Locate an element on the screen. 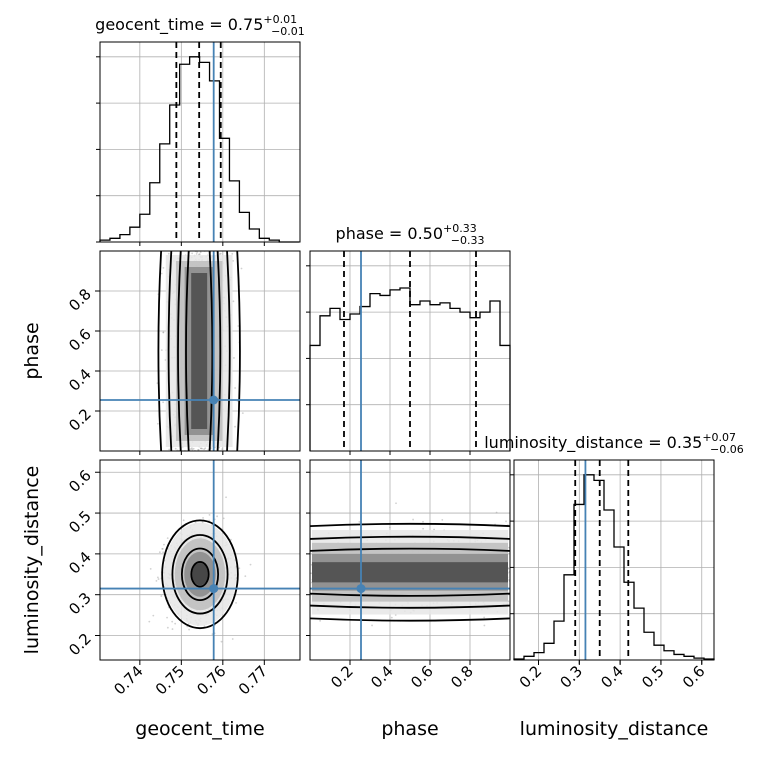 The image size is (760, 760). hist-panel-phase: phase = 0.50+0.33 −0.33 is located at coordinates (408, 338).